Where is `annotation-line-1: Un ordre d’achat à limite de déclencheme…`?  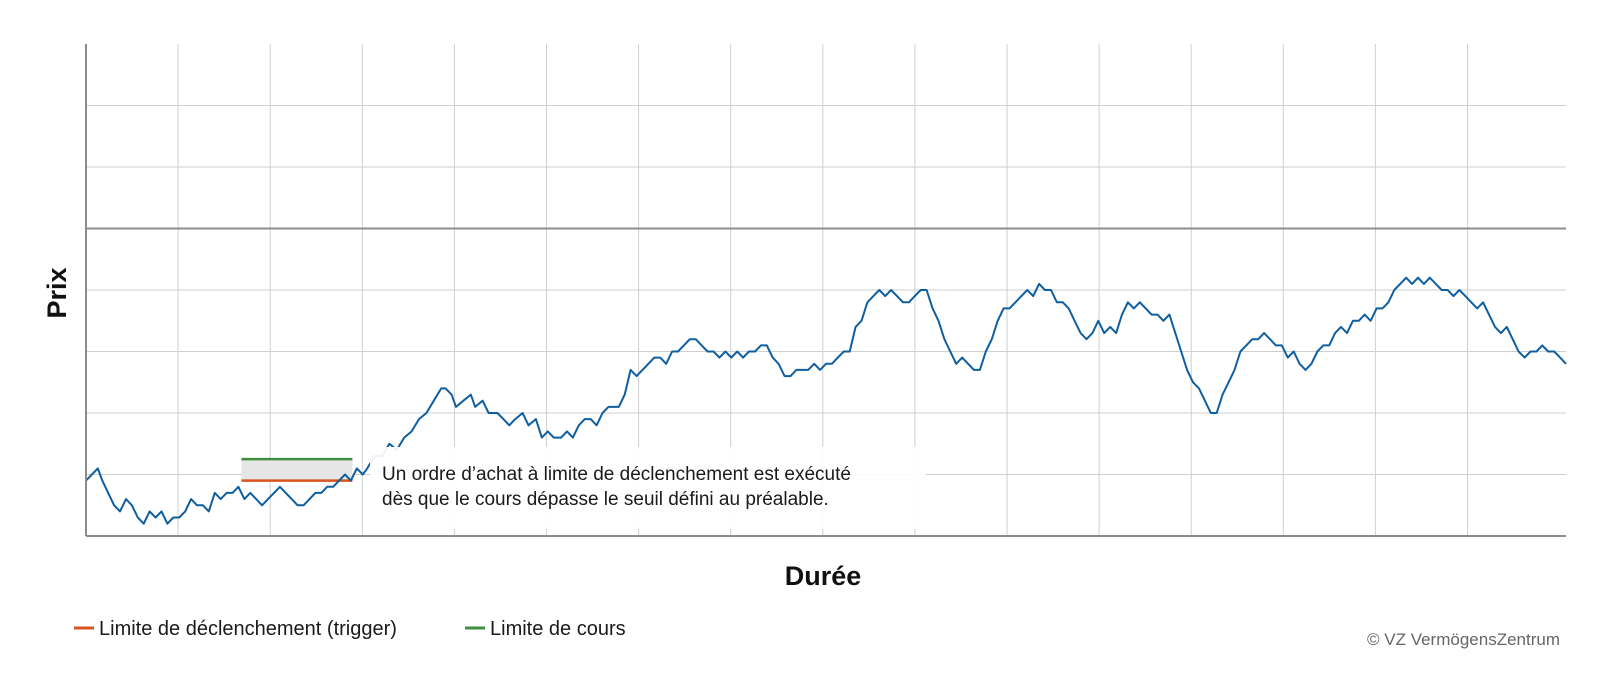
annotation-line-1: Un ordre d’achat à limite de déclencheme… is located at coordinates (616, 474).